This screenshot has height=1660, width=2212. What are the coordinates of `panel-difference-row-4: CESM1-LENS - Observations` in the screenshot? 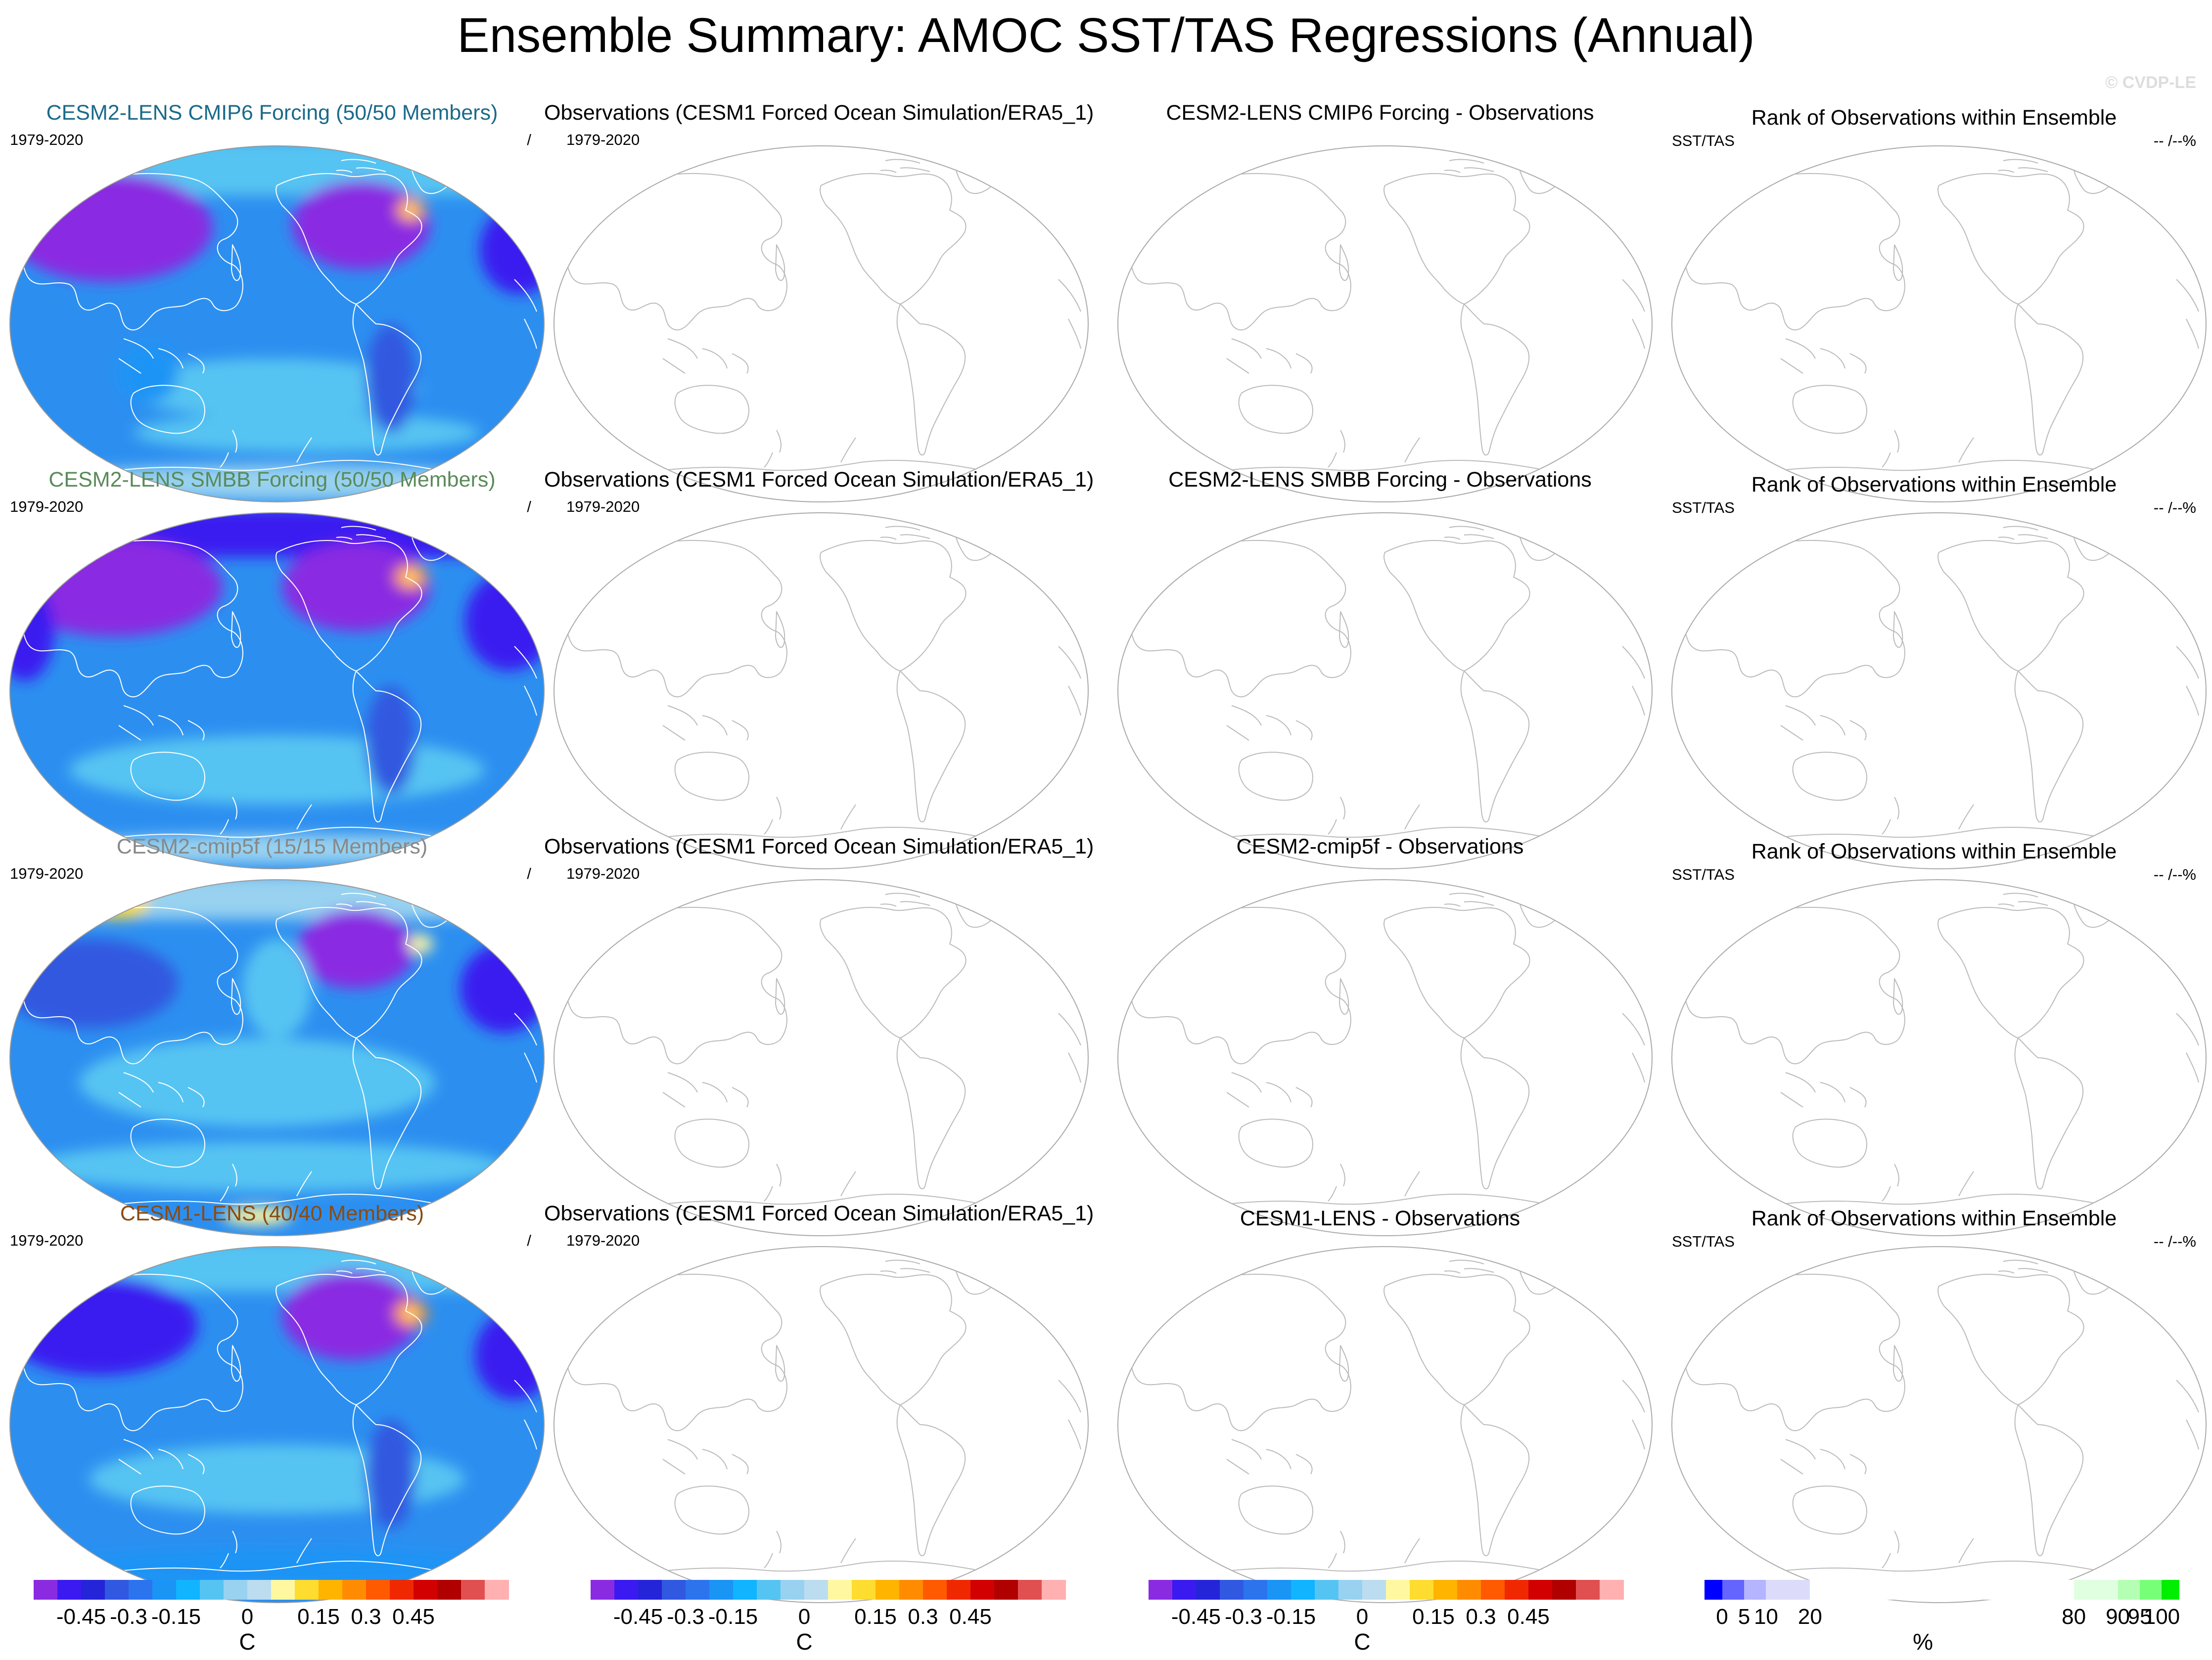 It's located at (1380, 1403).